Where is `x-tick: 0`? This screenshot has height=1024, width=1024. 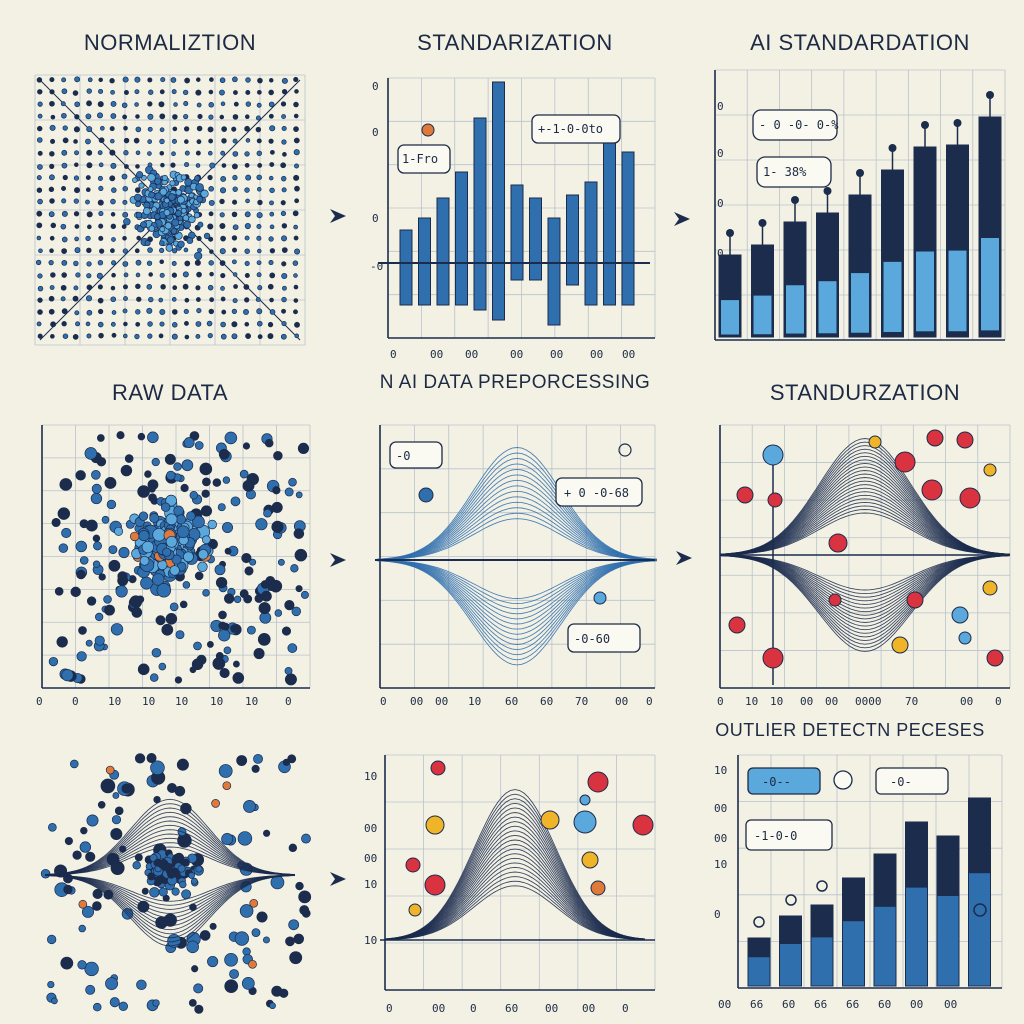 x-tick: 0 is located at coordinates (75, 701).